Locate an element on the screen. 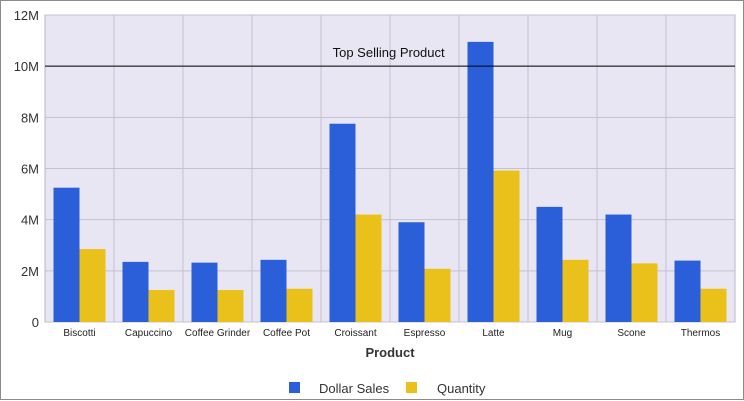 The height and width of the screenshot is (401, 744). y-tick-label: 12M is located at coordinates (26, 15).